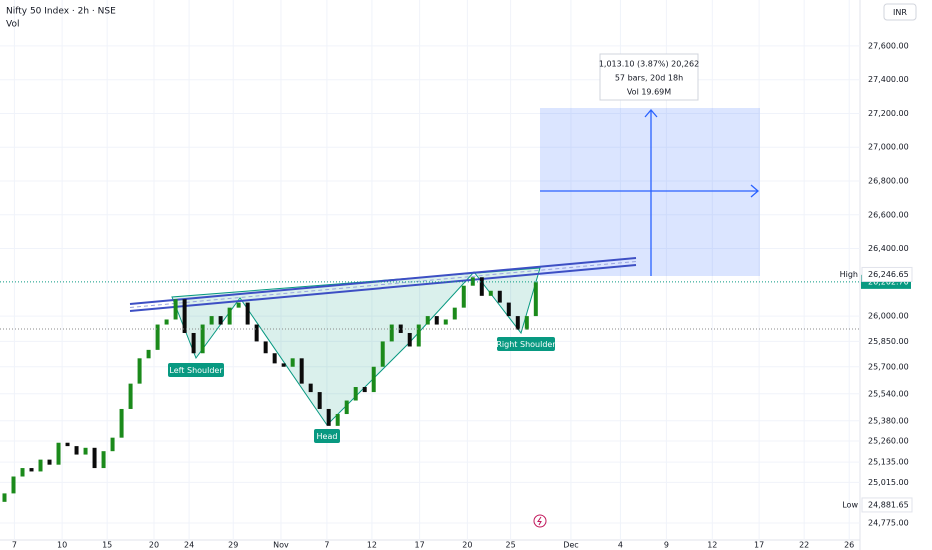 This screenshot has width=932, height=550. Describe the element at coordinates (12, 25) in the screenshot. I see `chart-subtitle: Vol` at that location.